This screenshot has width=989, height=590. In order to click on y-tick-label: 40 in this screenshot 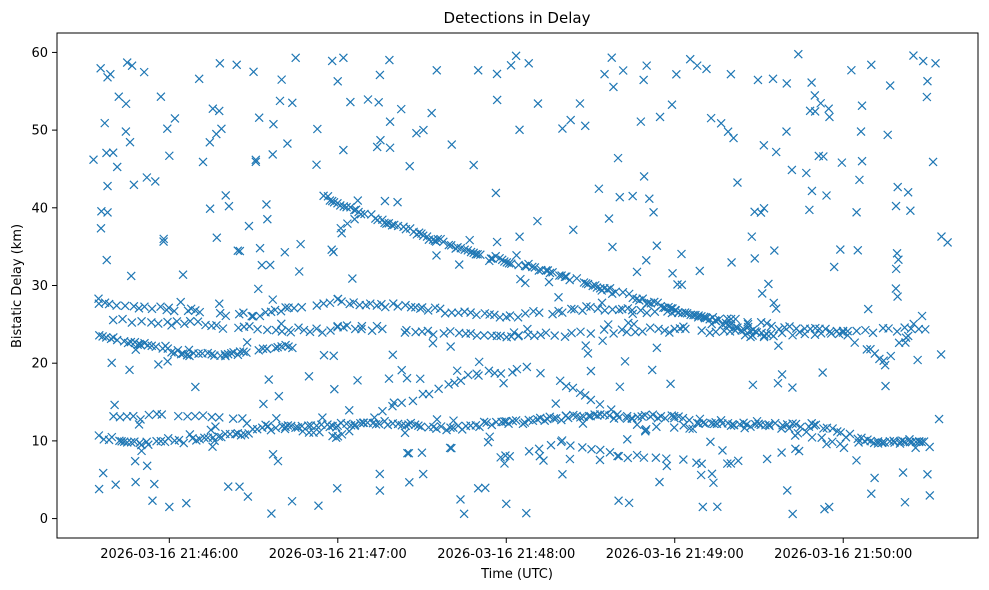, I will do `click(39, 208)`.